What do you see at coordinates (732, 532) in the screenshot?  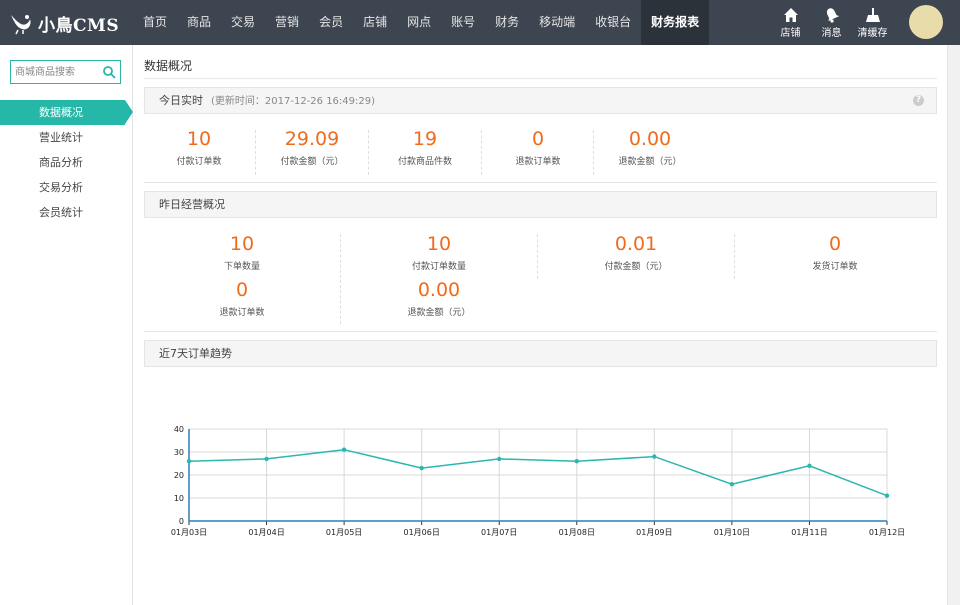 I see `x-tick-label: 01月10日` at bounding box center [732, 532].